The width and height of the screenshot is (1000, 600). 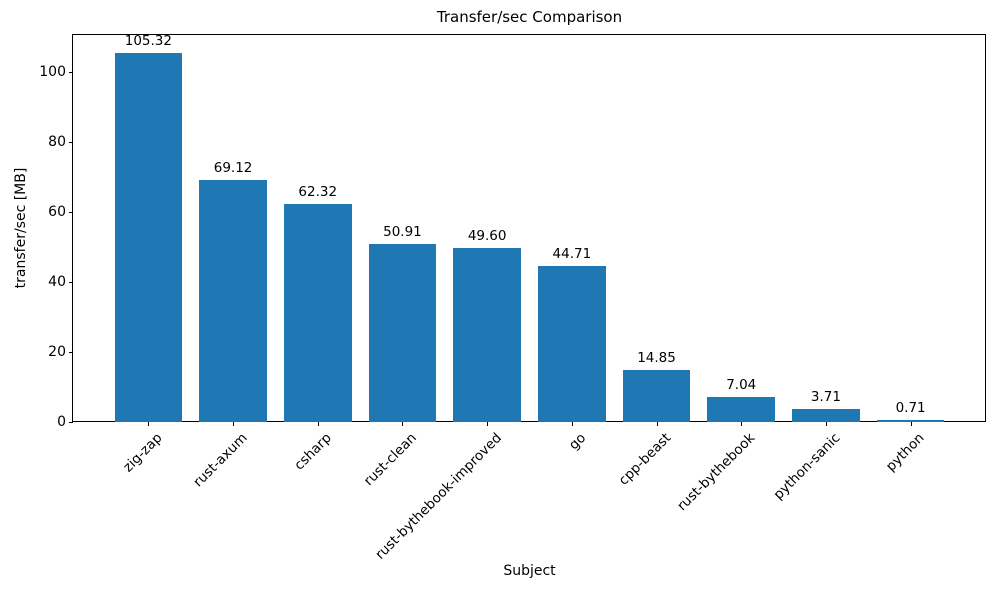 I want to click on bar-python-sanic, so click(x=826, y=415).